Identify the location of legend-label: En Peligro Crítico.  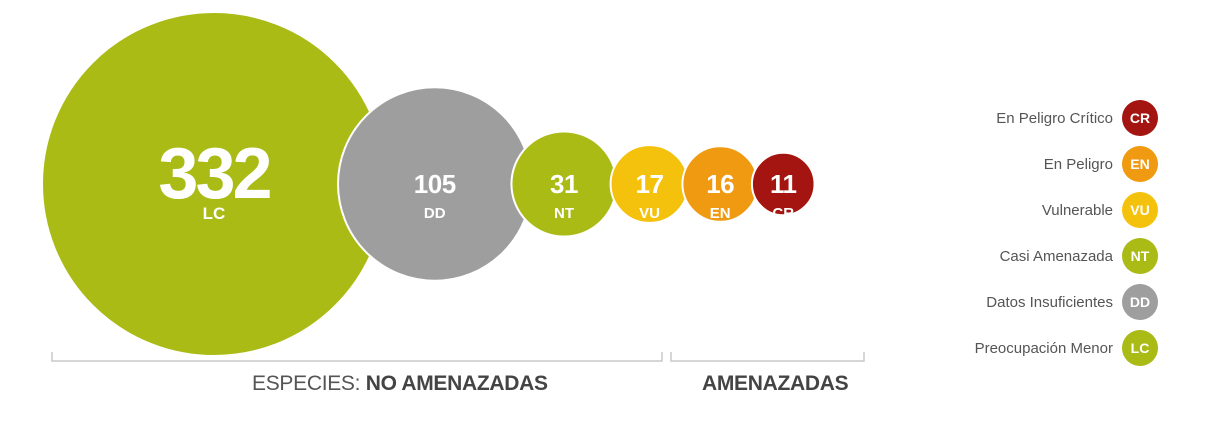
(1054, 118).